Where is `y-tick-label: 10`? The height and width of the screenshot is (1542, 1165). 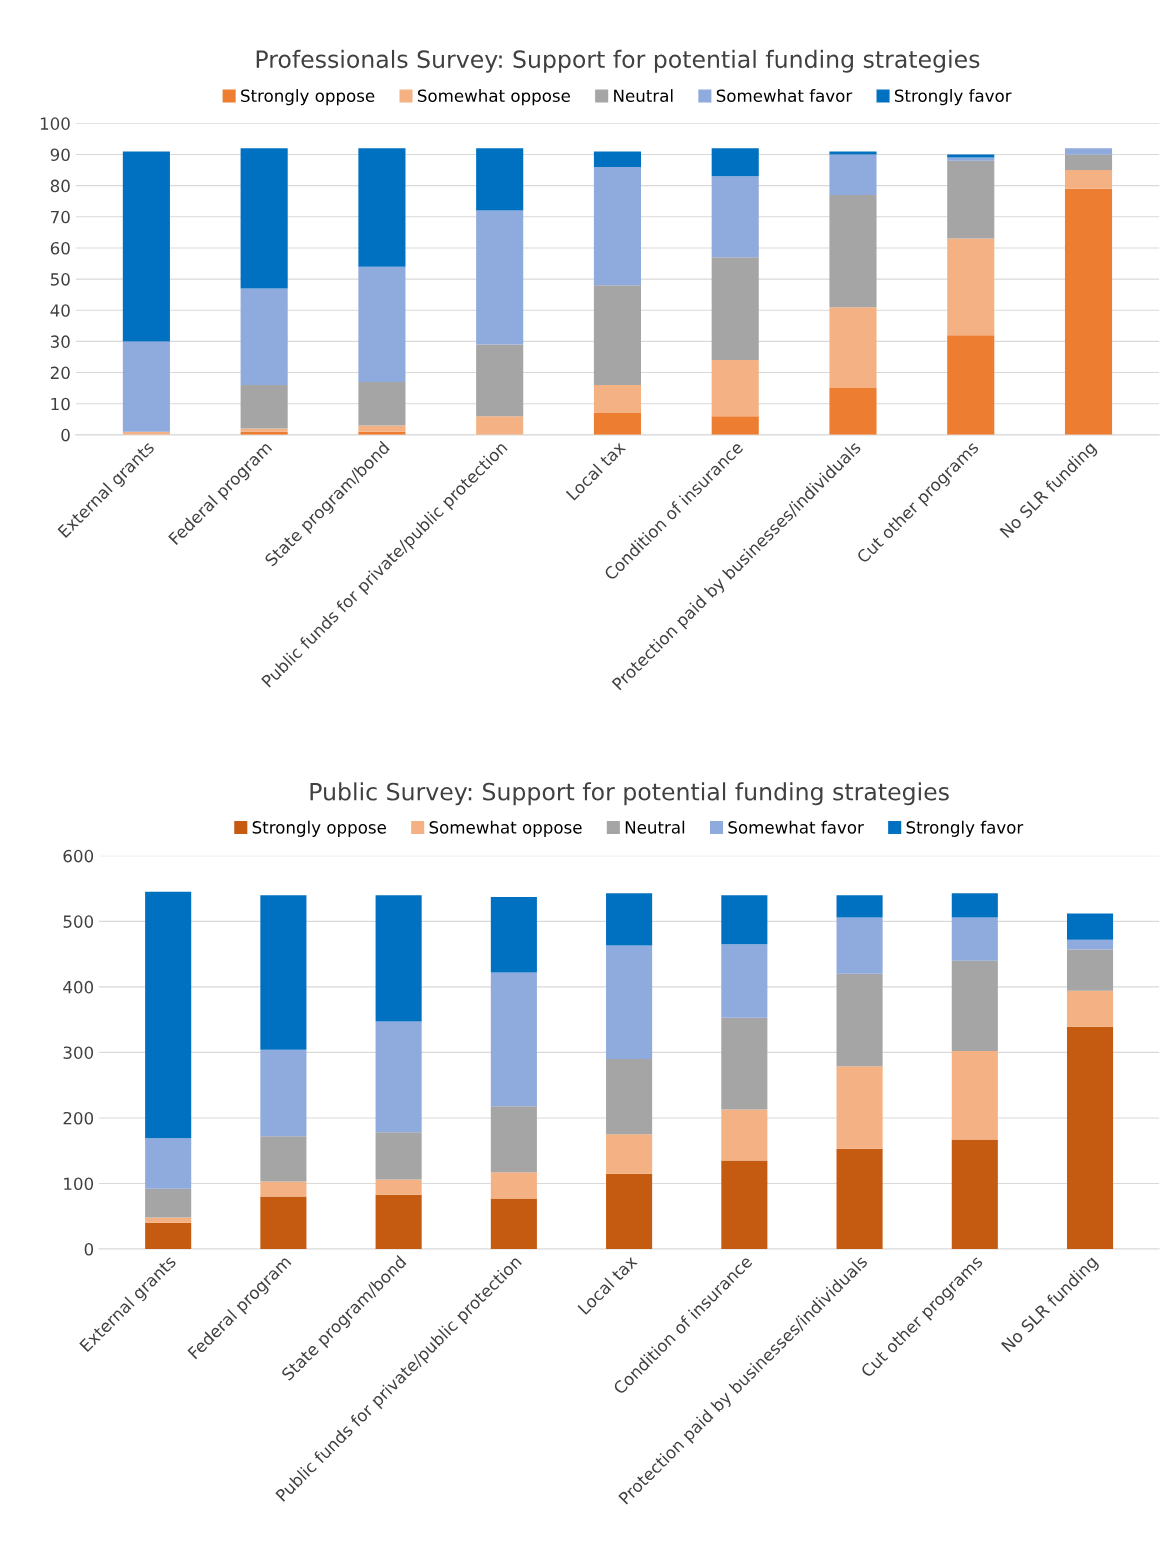
y-tick-label: 10 is located at coordinates (60, 404).